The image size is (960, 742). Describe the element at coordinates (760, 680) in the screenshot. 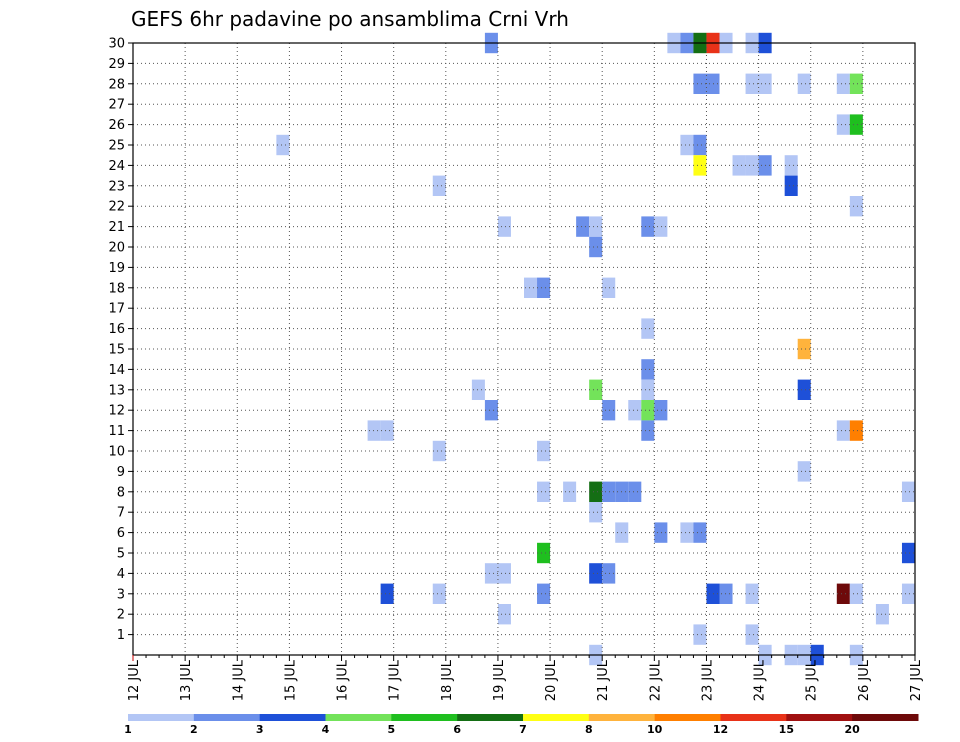

I see `x-tick-label: 24 JUL` at that location.